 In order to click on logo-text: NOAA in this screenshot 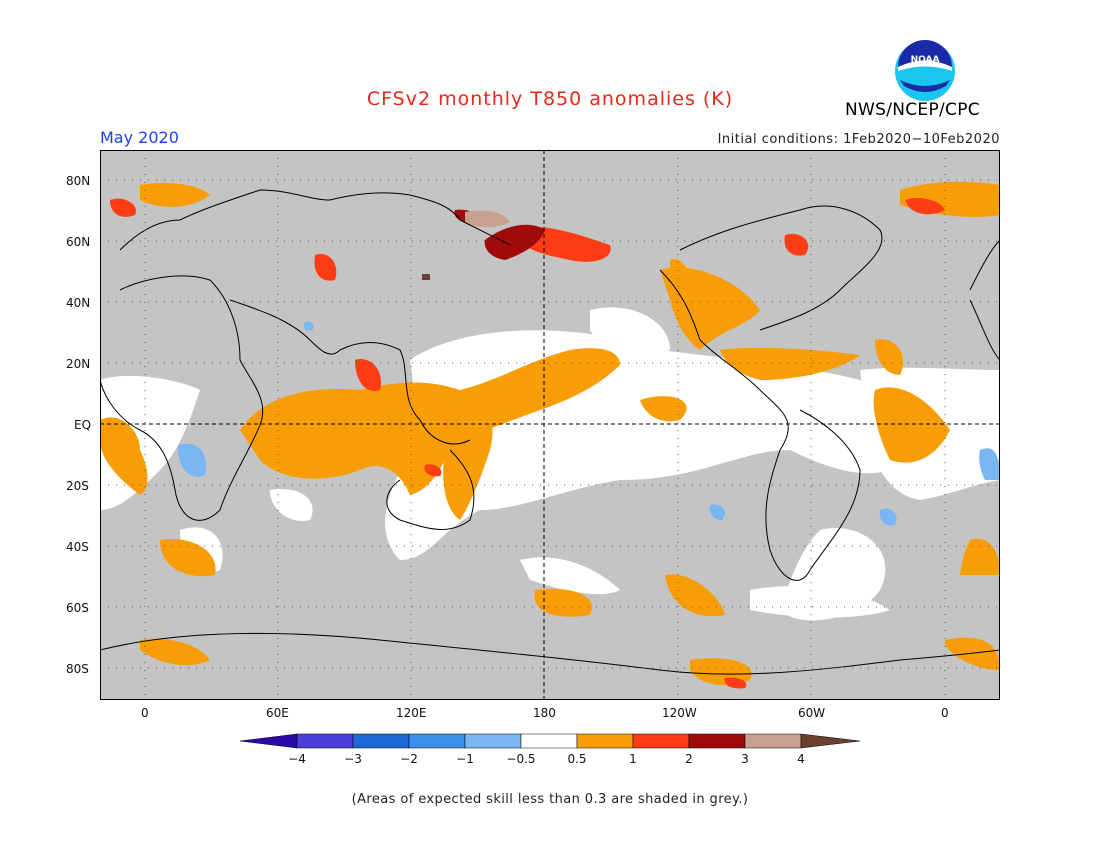, I will do `click(925, 60)`.